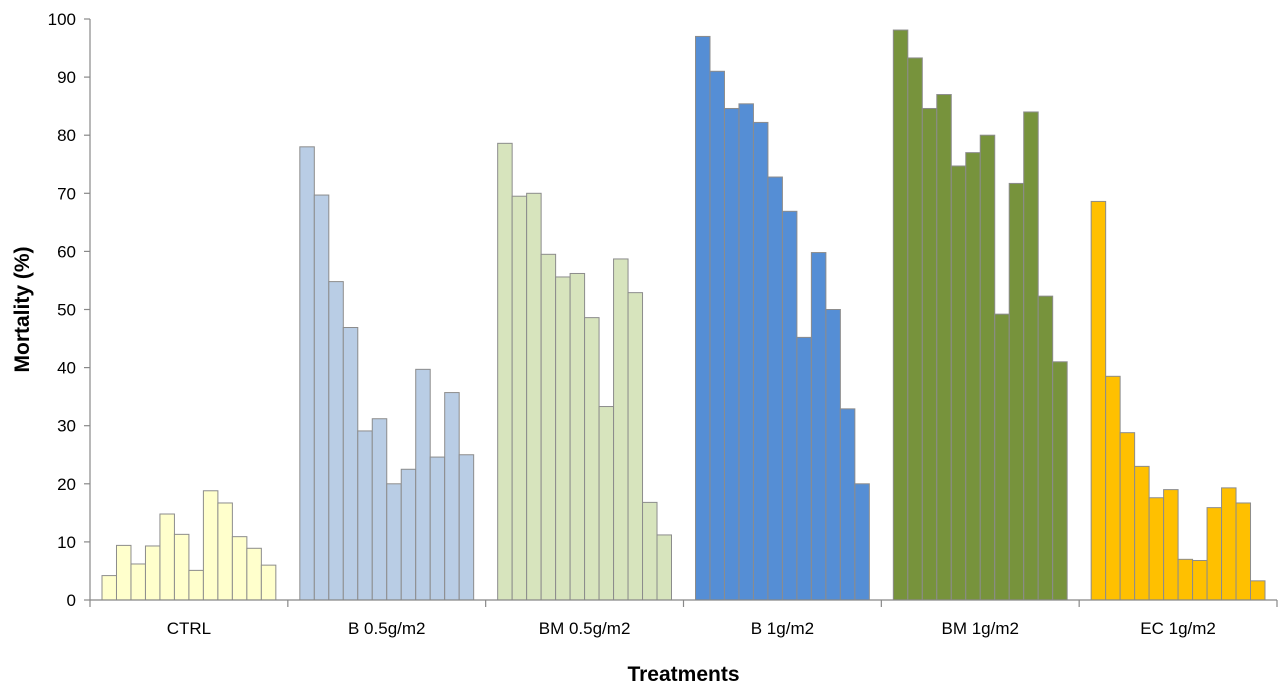  I want to click on x-axis-title: Treatments, so click(683, 674).